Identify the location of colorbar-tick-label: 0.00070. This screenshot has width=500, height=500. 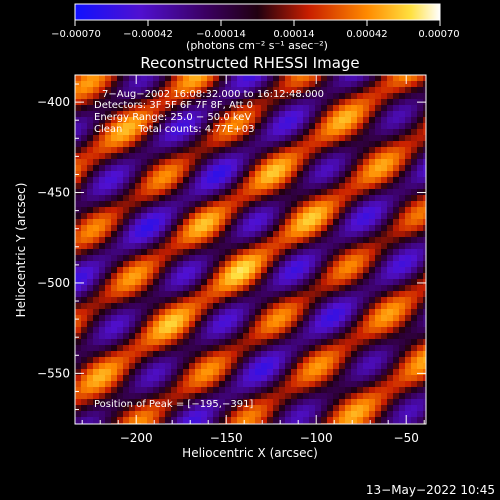
(438, 34).